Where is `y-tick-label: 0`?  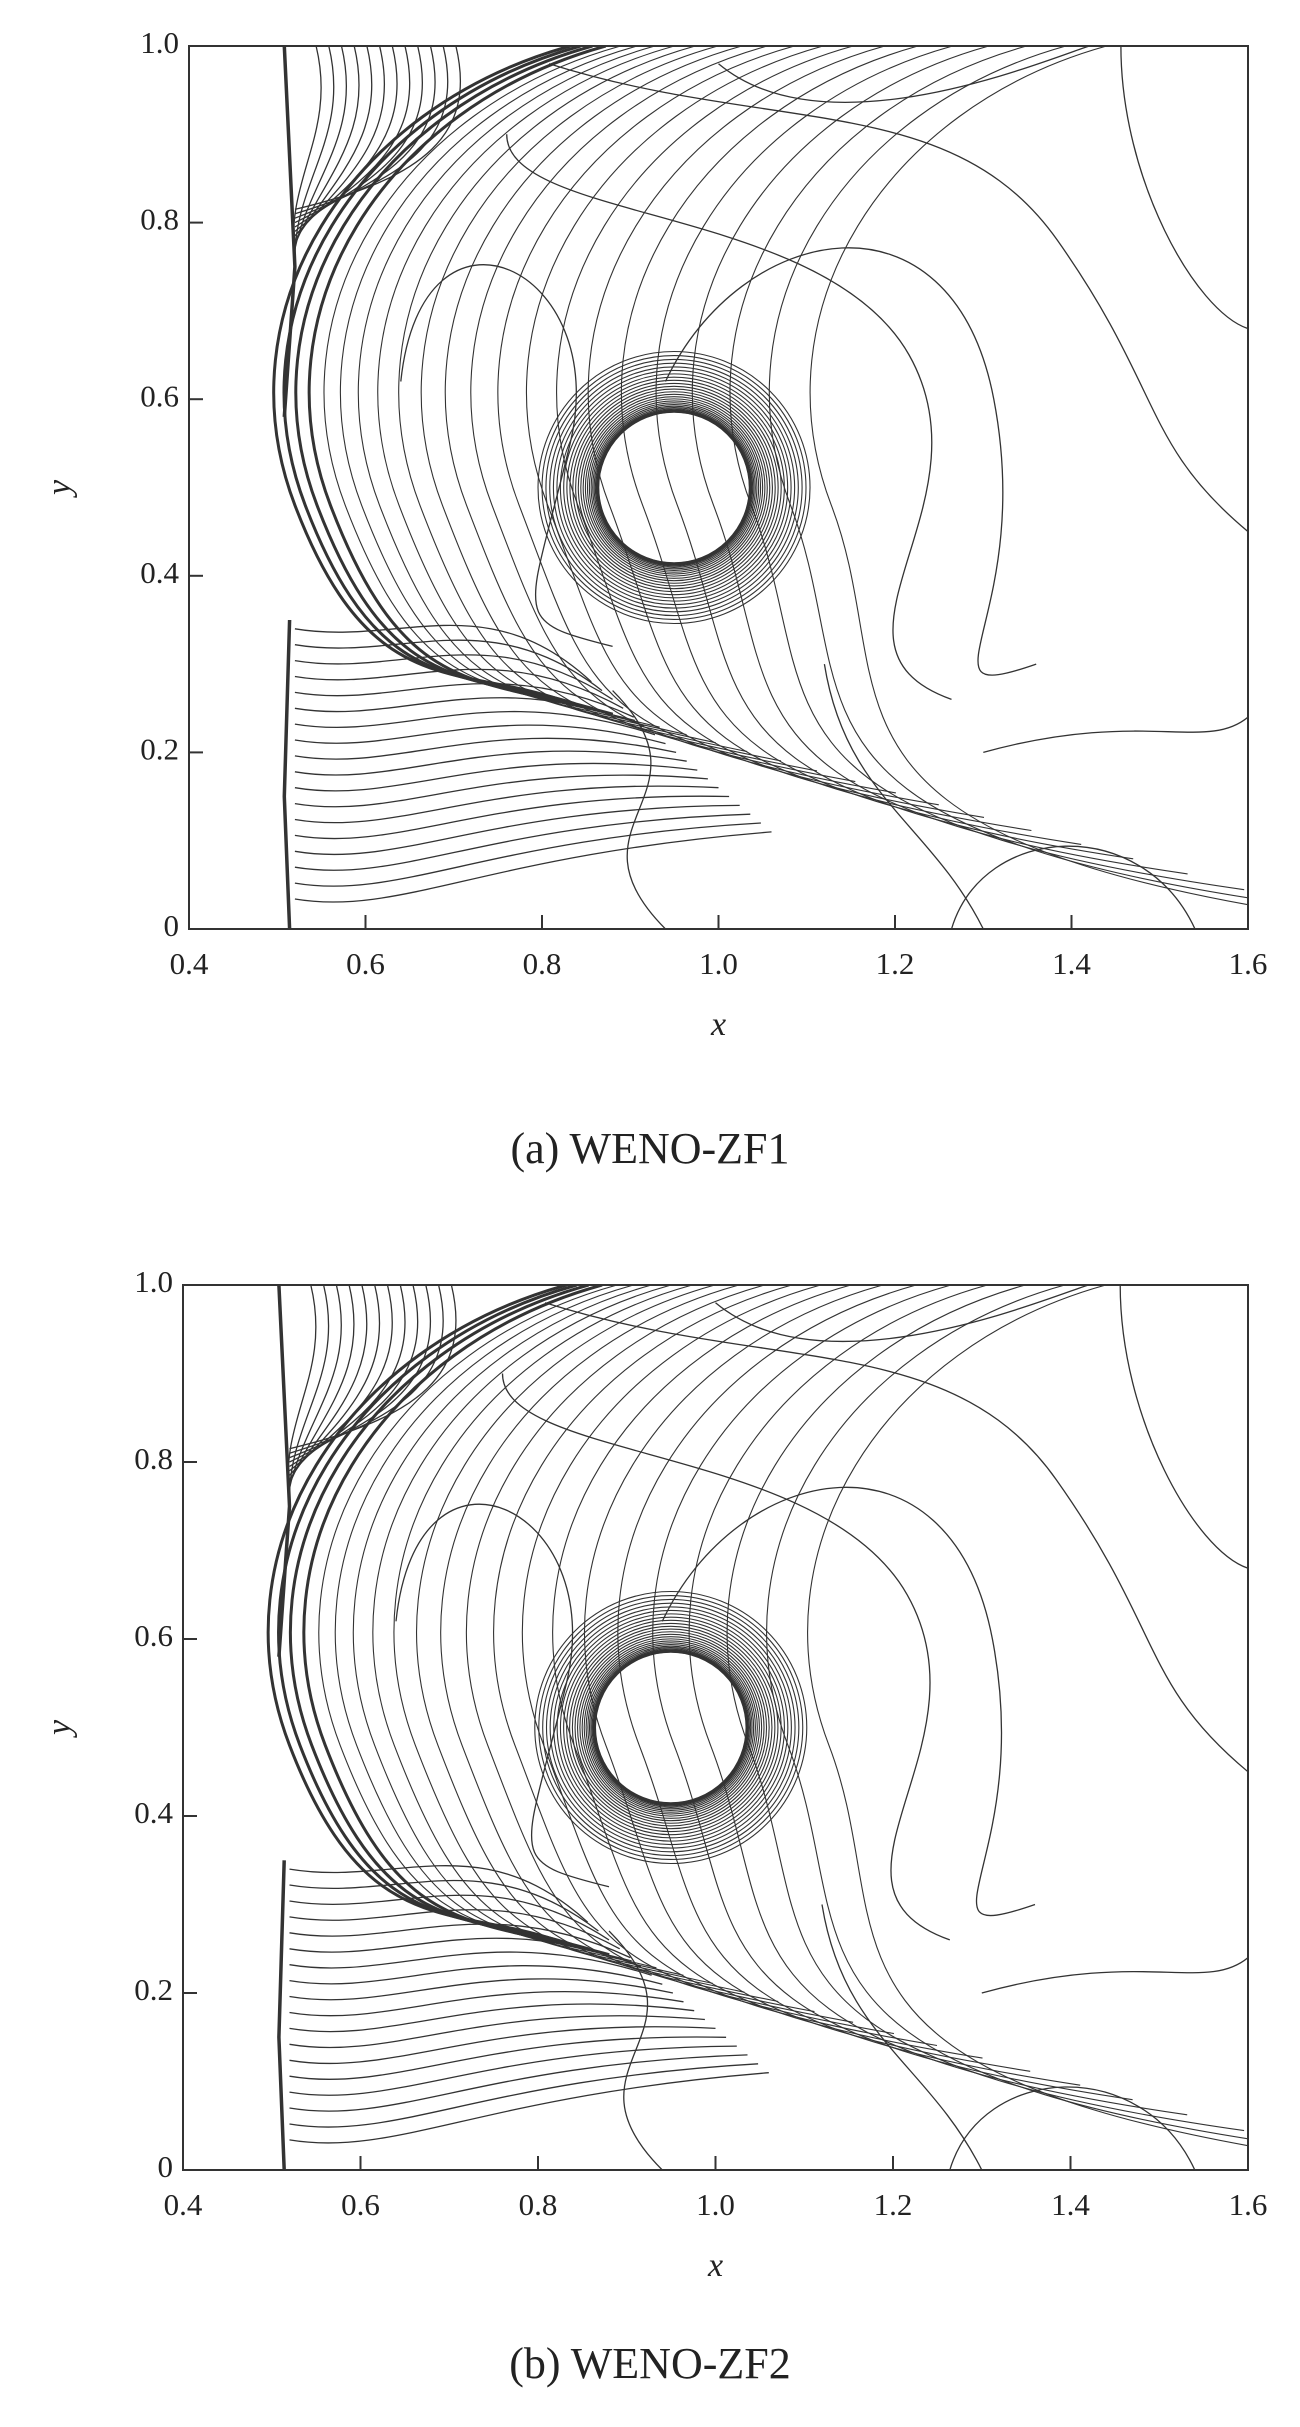 y-tick-label: 0 is located at coordinates (172, 925).